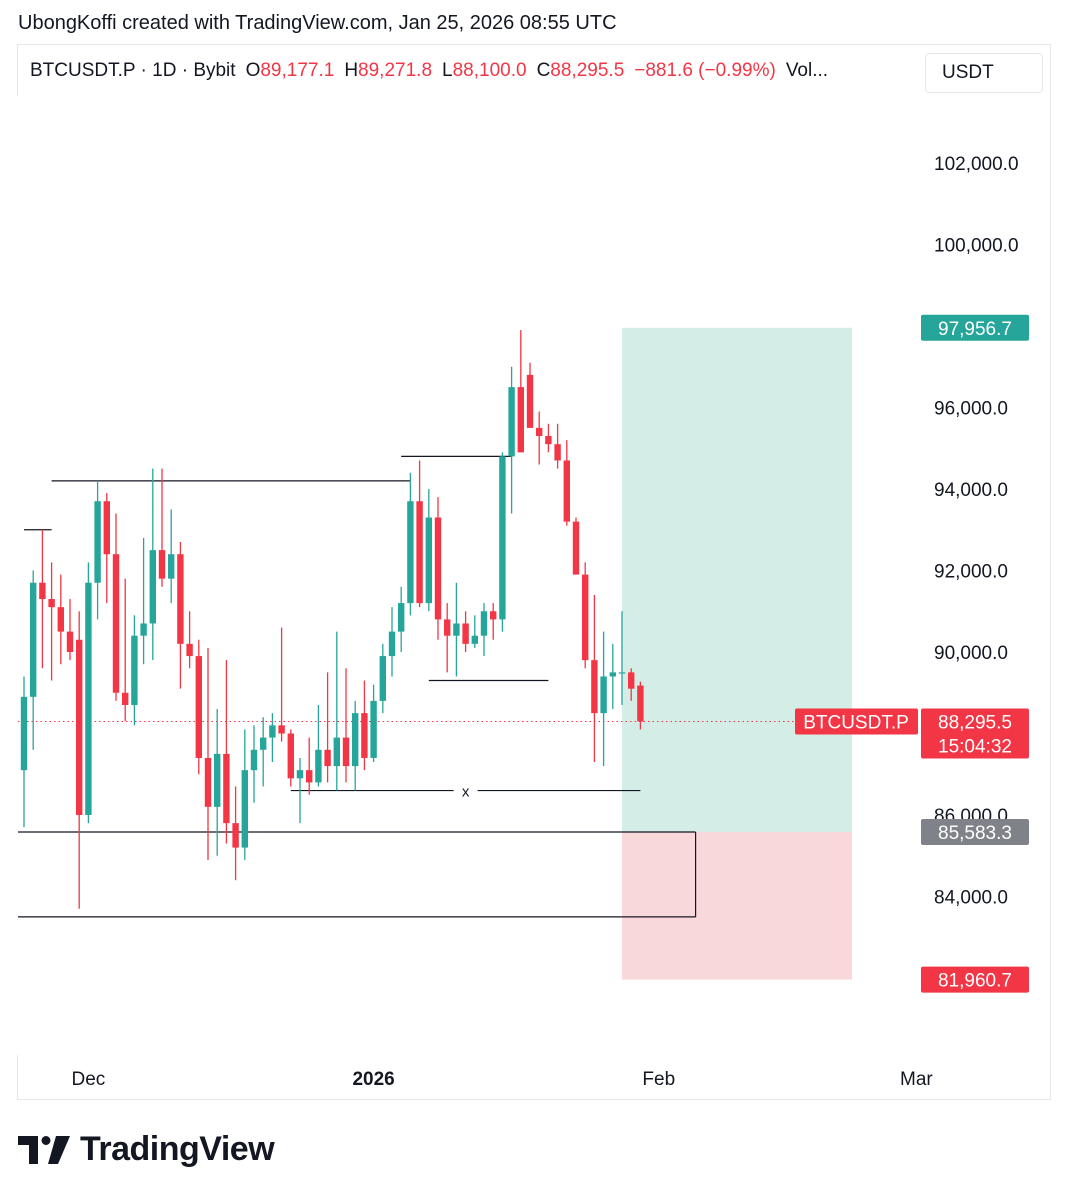 Image resolution: width=1068 pixels, height=1200 pixels. What do you see at coordinates (705, 70) in the screenshot?
I see `legend-change: −881.6 (−0.99%)` at bounding box center [705, 70].